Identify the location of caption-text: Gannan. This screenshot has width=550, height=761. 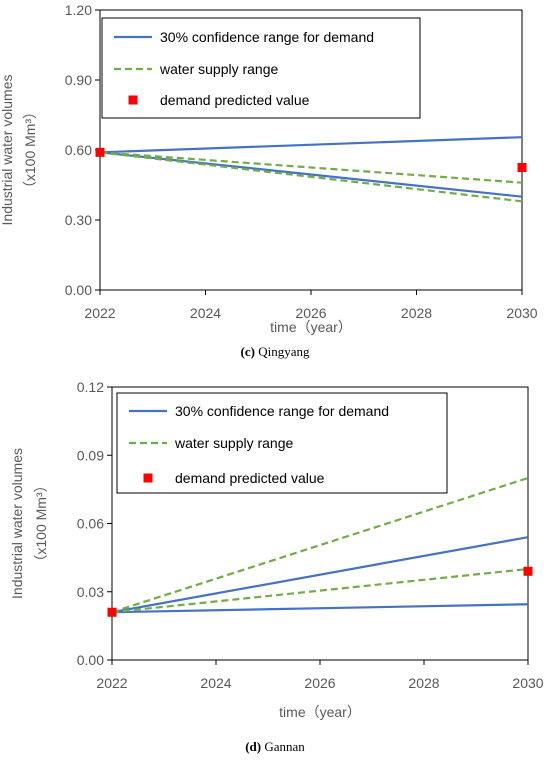
(283, 746).